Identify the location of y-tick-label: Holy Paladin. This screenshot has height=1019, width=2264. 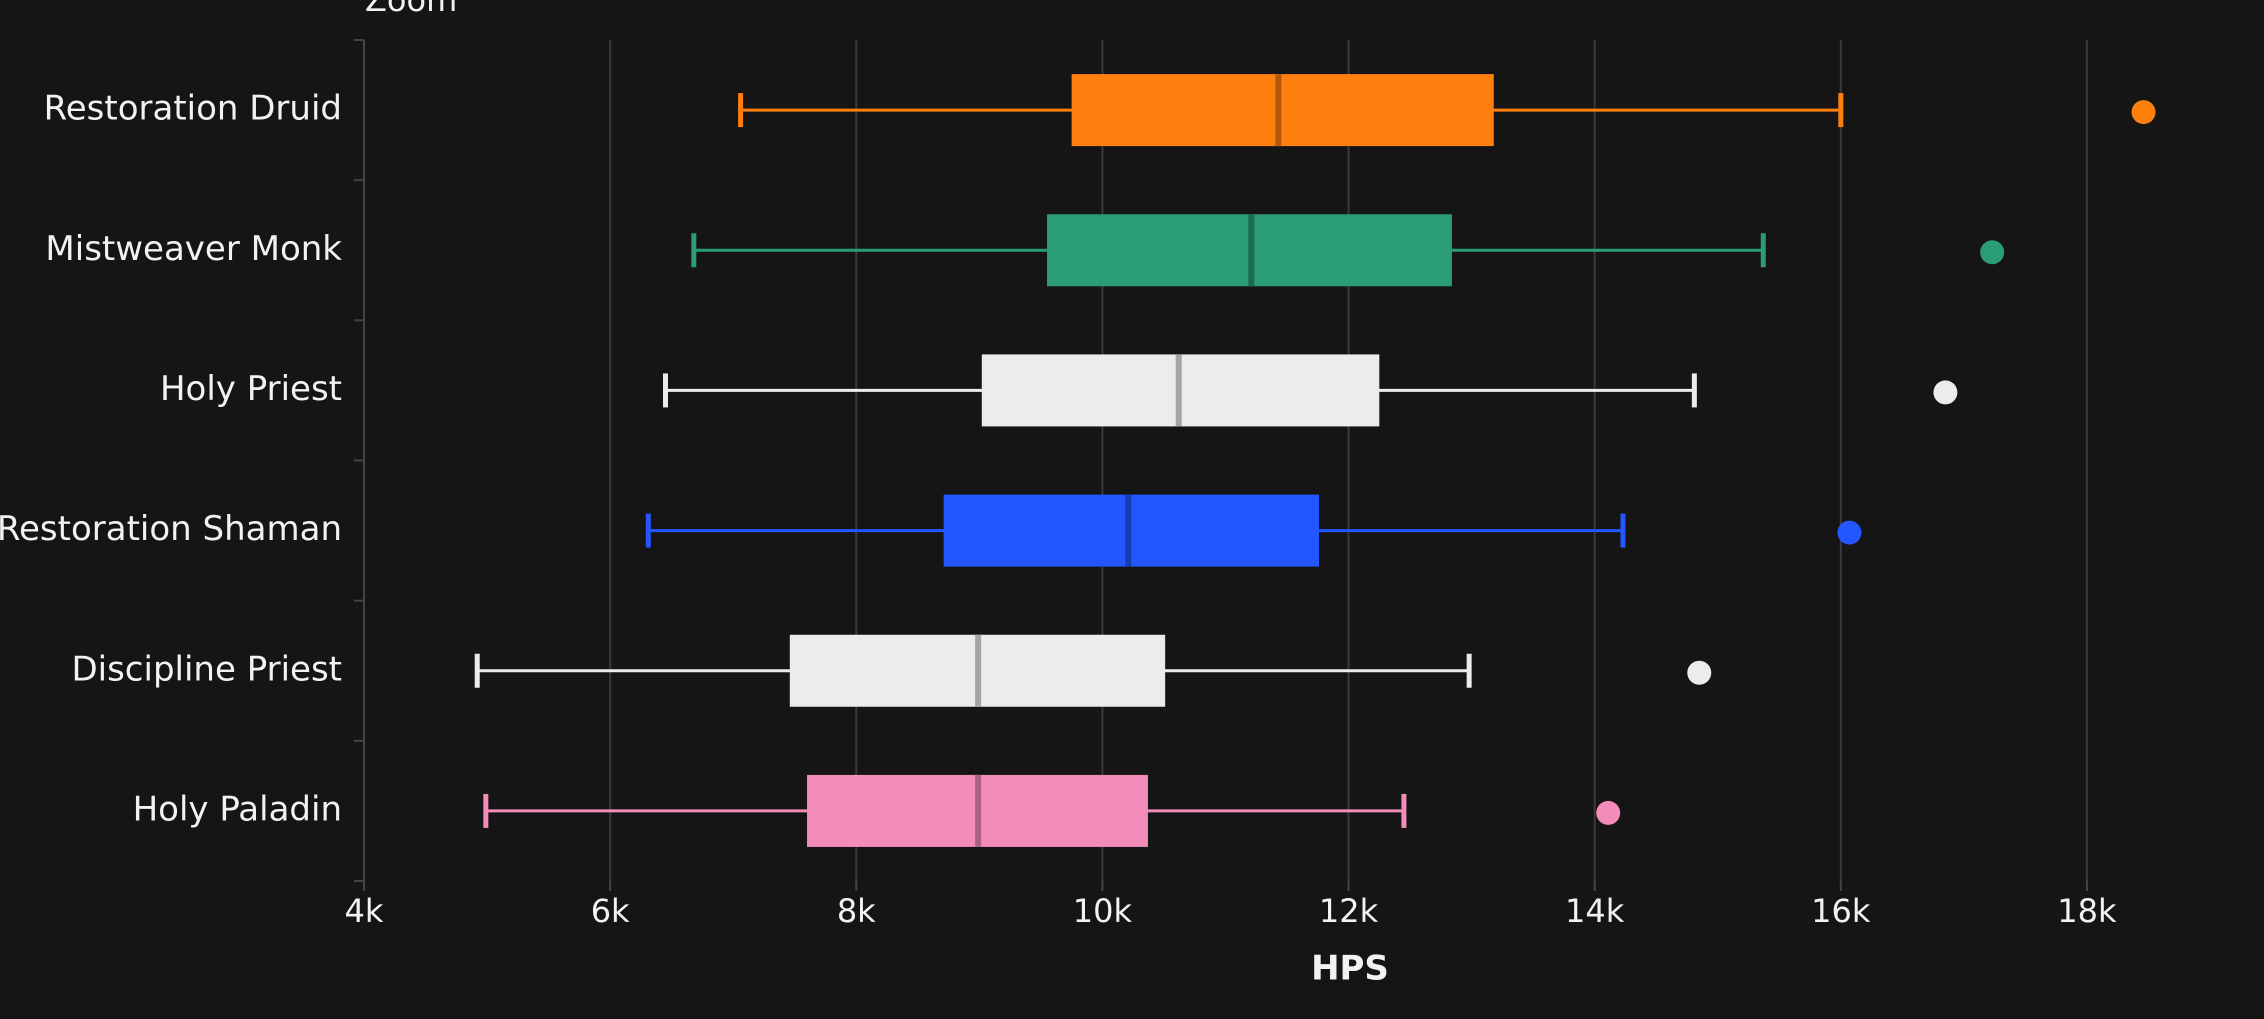
(237, 809).